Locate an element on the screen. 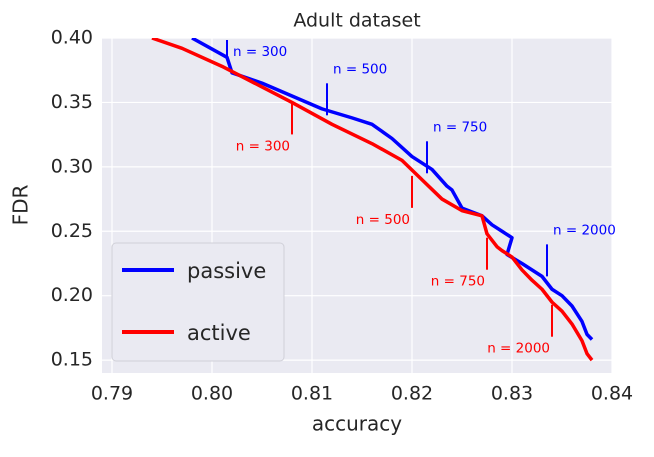 Image resolution: width=654 pixels, height=457 pixels. y-axis-label: FDR is located at coordinates (21, 205).